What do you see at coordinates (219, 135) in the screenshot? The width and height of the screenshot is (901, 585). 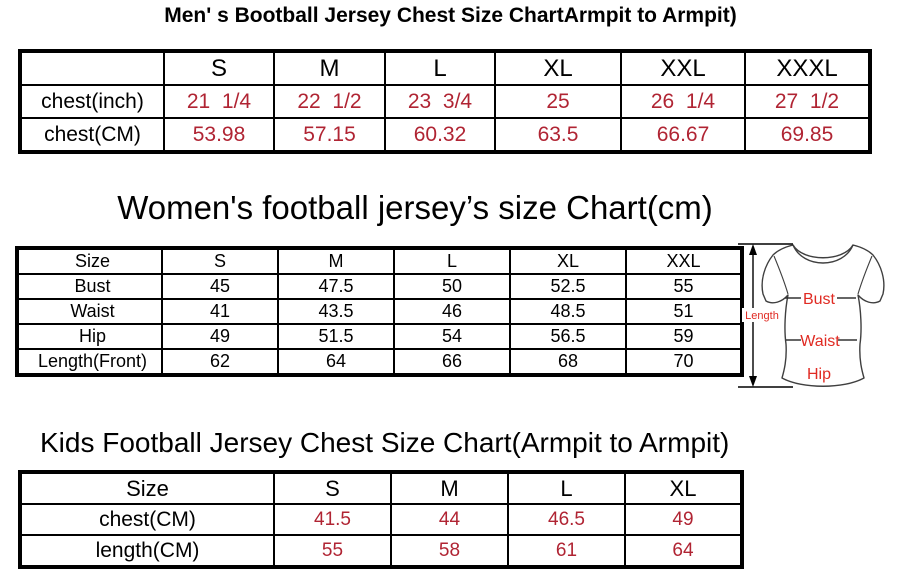 I see `size-value-cell: 53.98` at bounding box center [219, 135].